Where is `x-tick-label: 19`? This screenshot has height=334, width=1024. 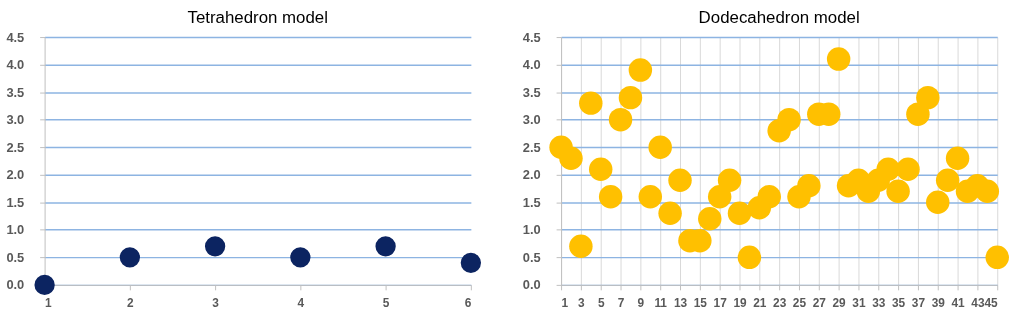 x-tick-label: 19 is located at coordinates (740, 303).